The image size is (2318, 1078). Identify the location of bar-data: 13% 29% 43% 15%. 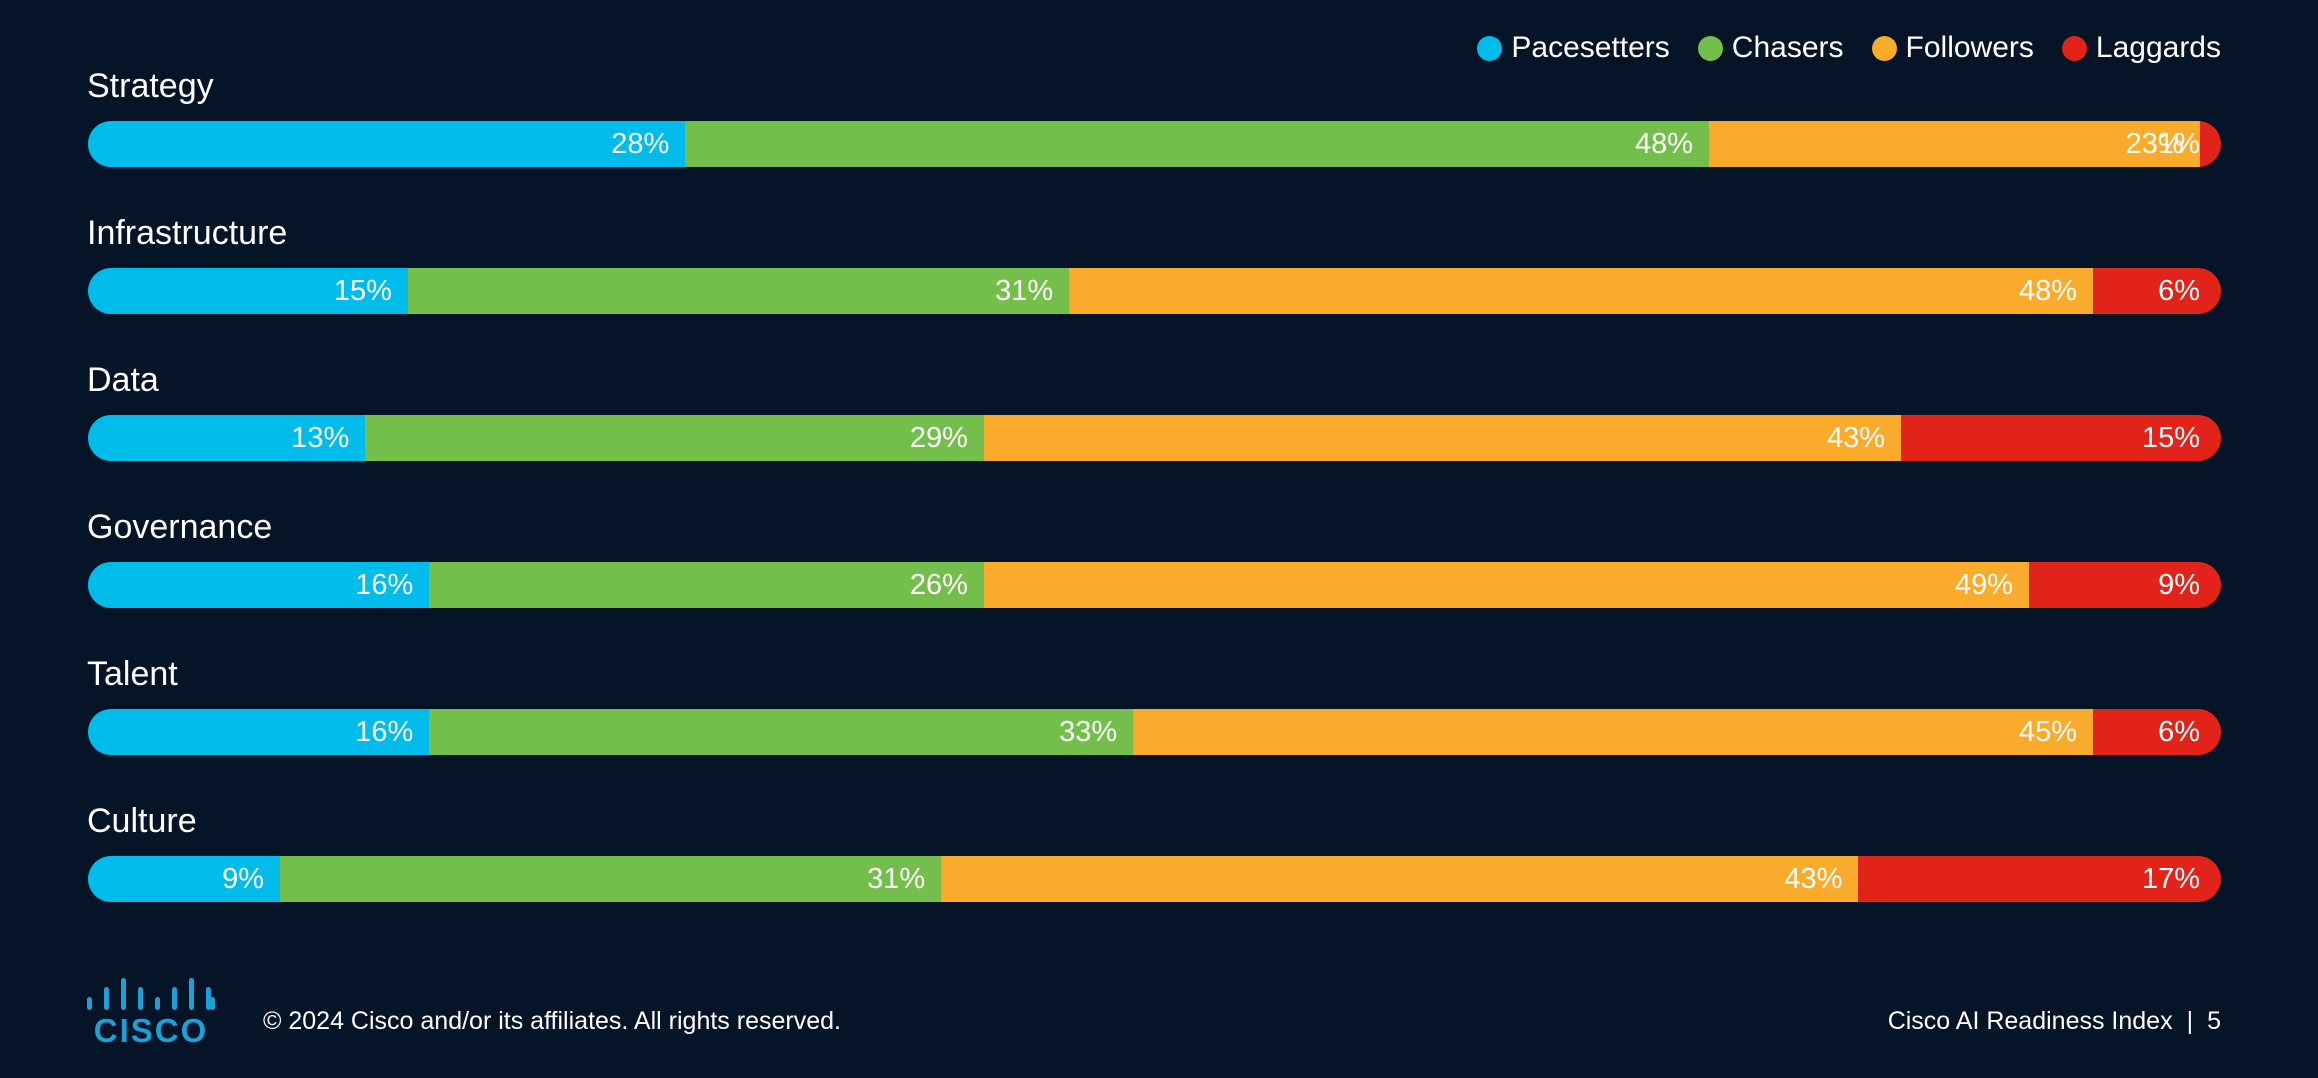
(1154, 438).